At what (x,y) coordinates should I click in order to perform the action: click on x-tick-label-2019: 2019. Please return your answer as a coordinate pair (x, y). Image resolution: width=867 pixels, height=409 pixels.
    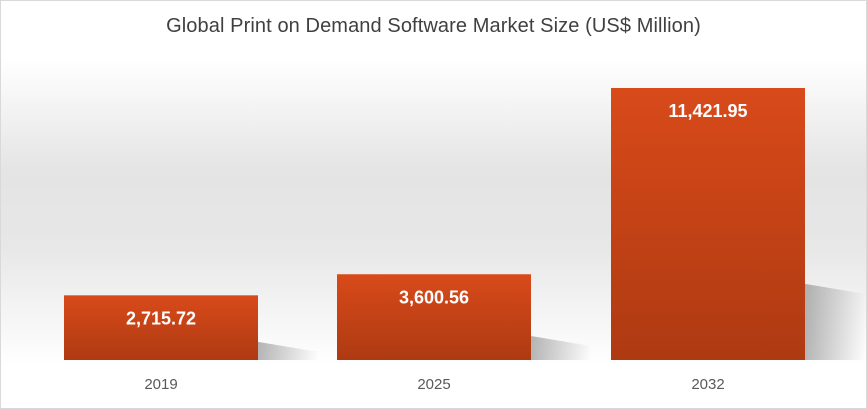
    Looking at the image, I should click on (160, 384).